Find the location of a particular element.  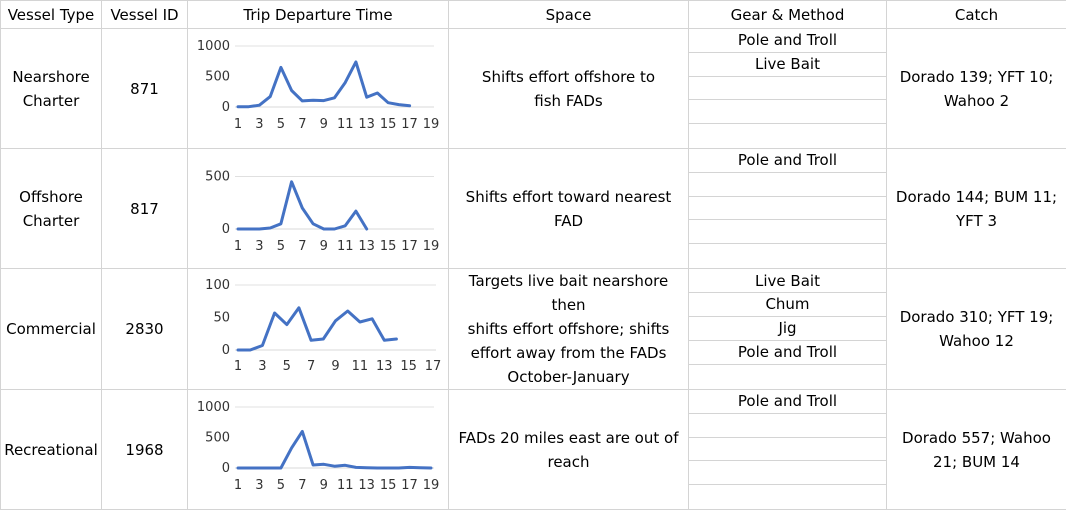

catch-cell: Dorado 310; YFT 19;Wahoo 12 is located at coordinates (976, 329).